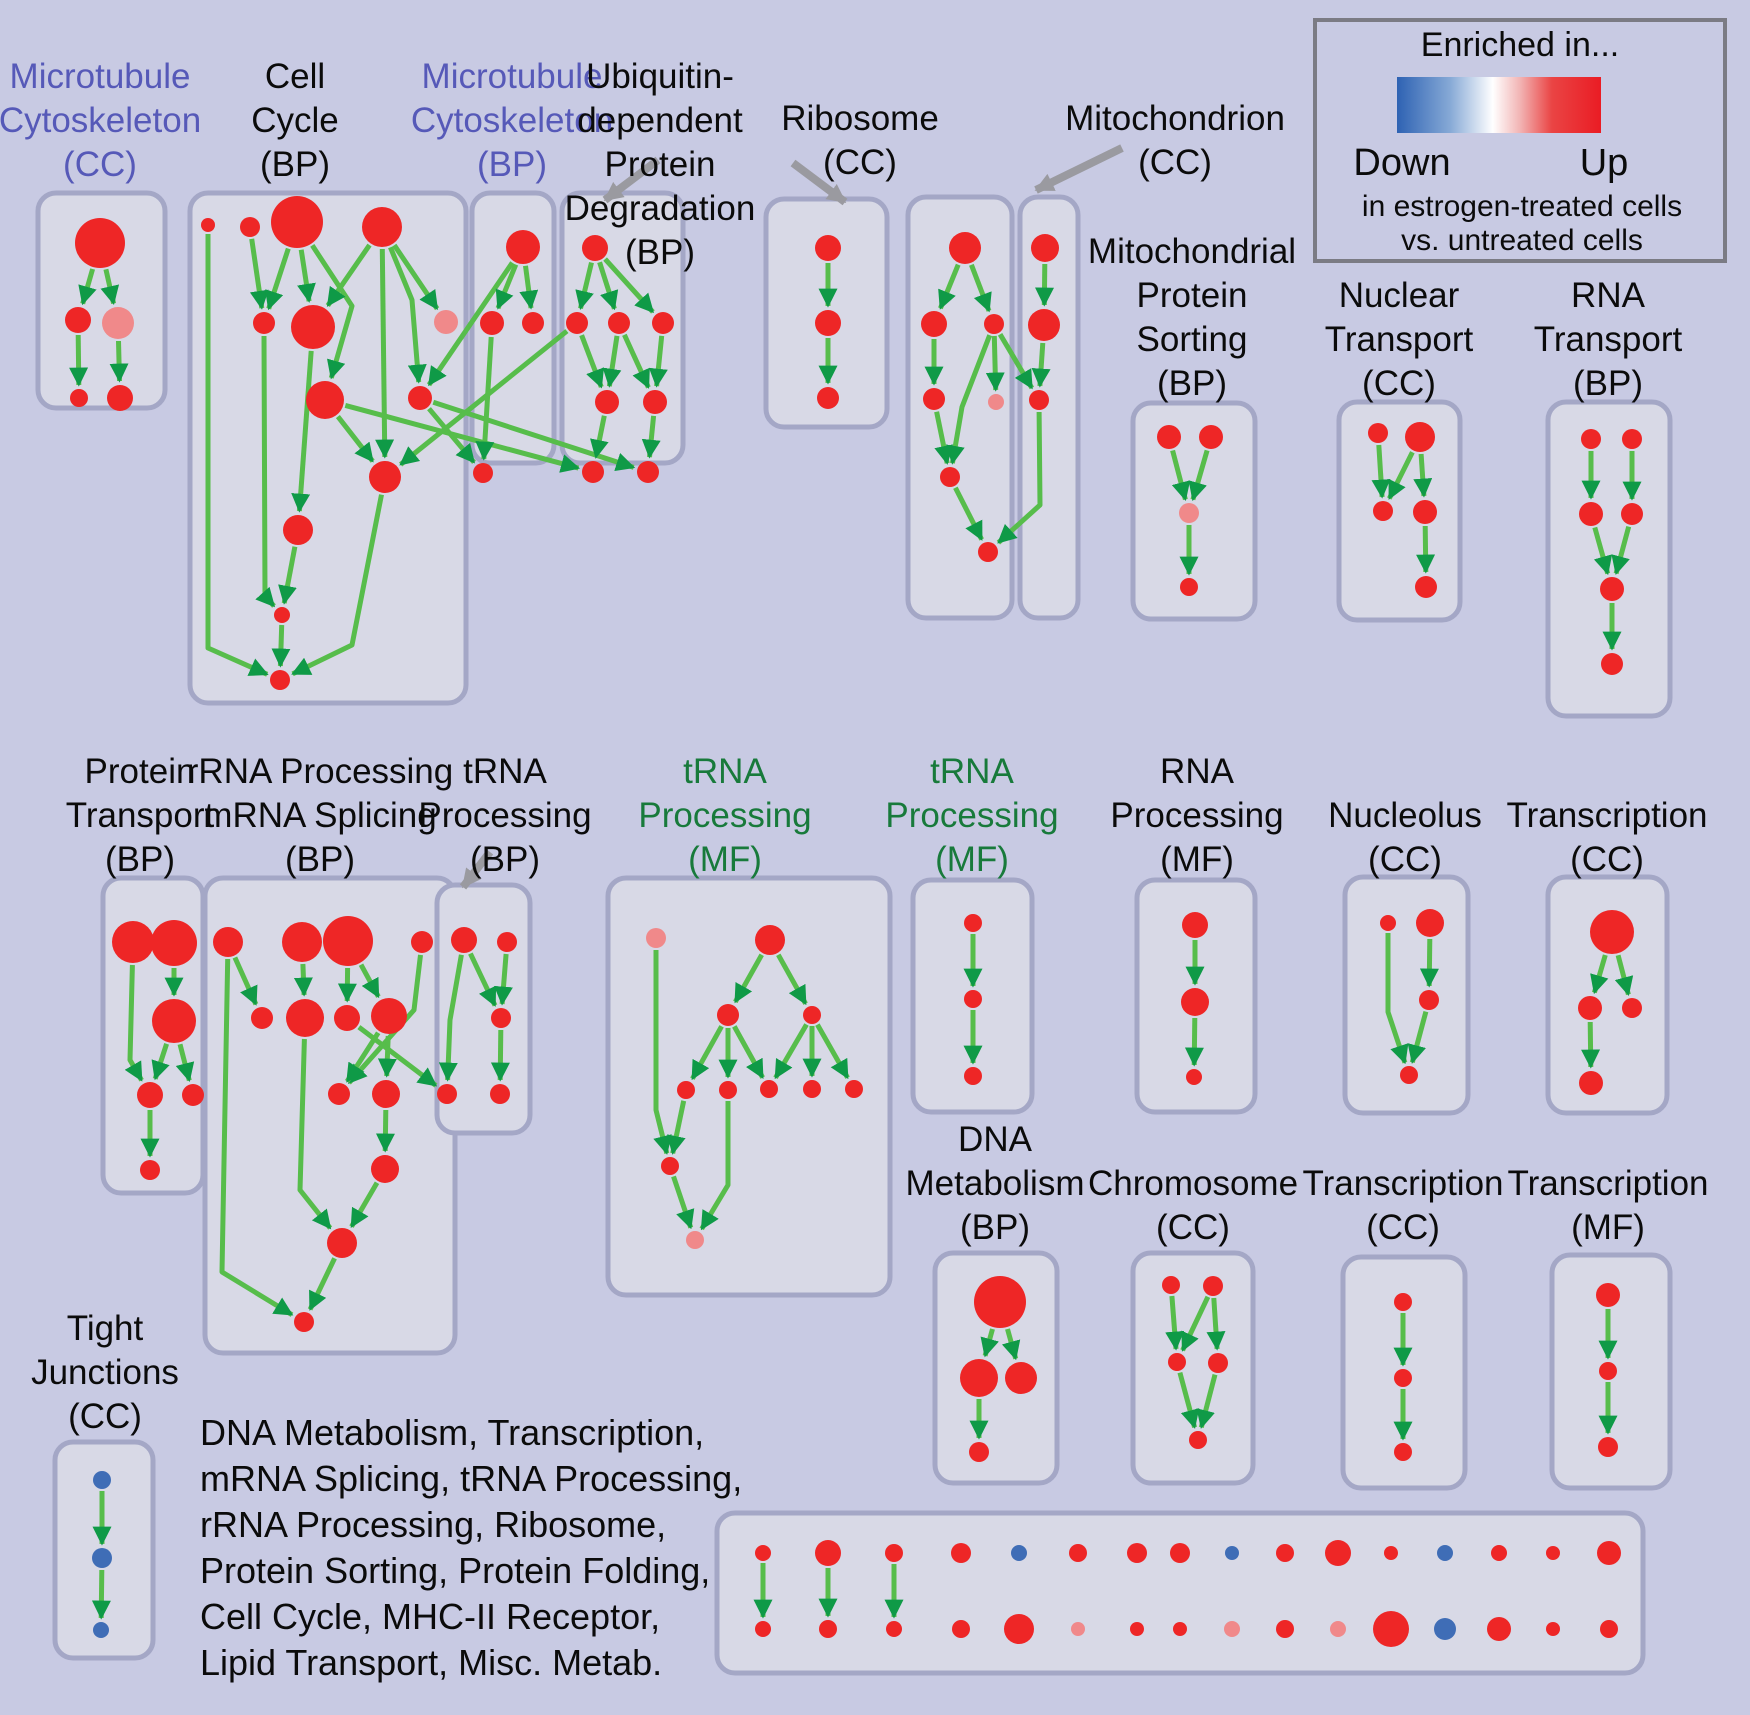 The height and width of the screenshot is (1715, 1750). I want to click on node-nt_b, so click(1420, 437).